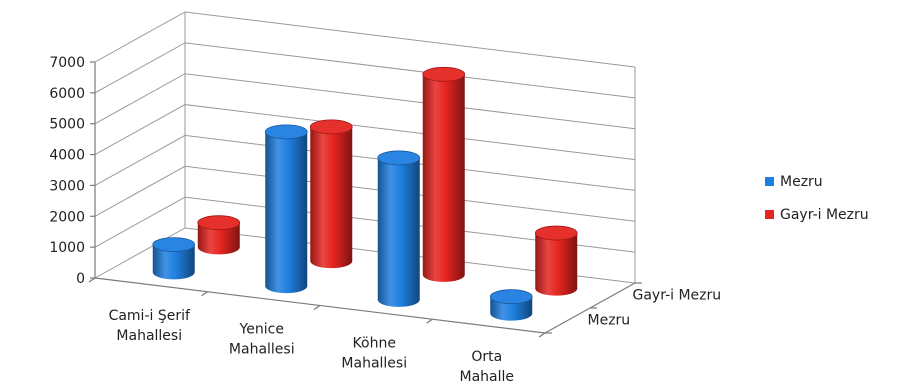 This screenshot has width=901, height=388. Describe the element at coordinates (67, 186) in the screenshot. I see `y-tick-label-3000: 3000` at that location.